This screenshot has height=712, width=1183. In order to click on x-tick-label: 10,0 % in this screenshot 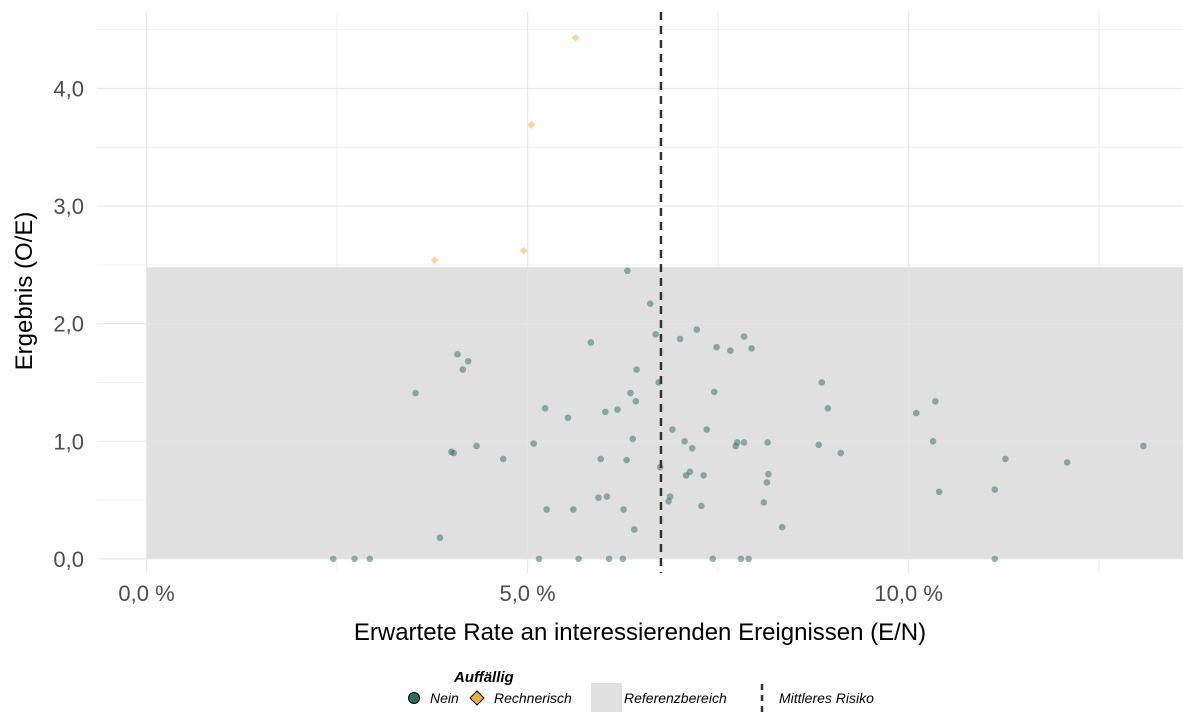, I will do `click(908, 593)`.